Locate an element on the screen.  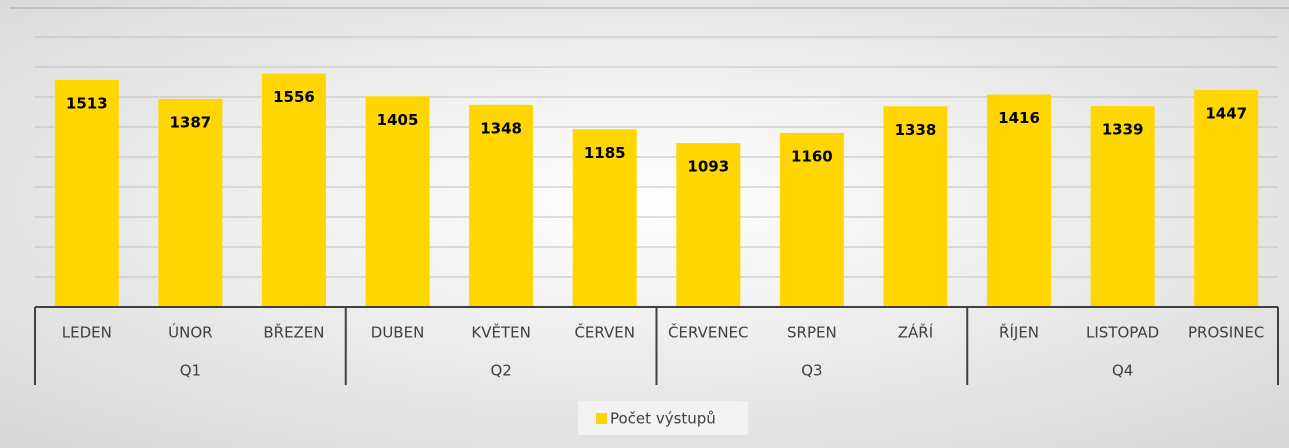
value-label: 1338 is located at coordinates (916, 130).